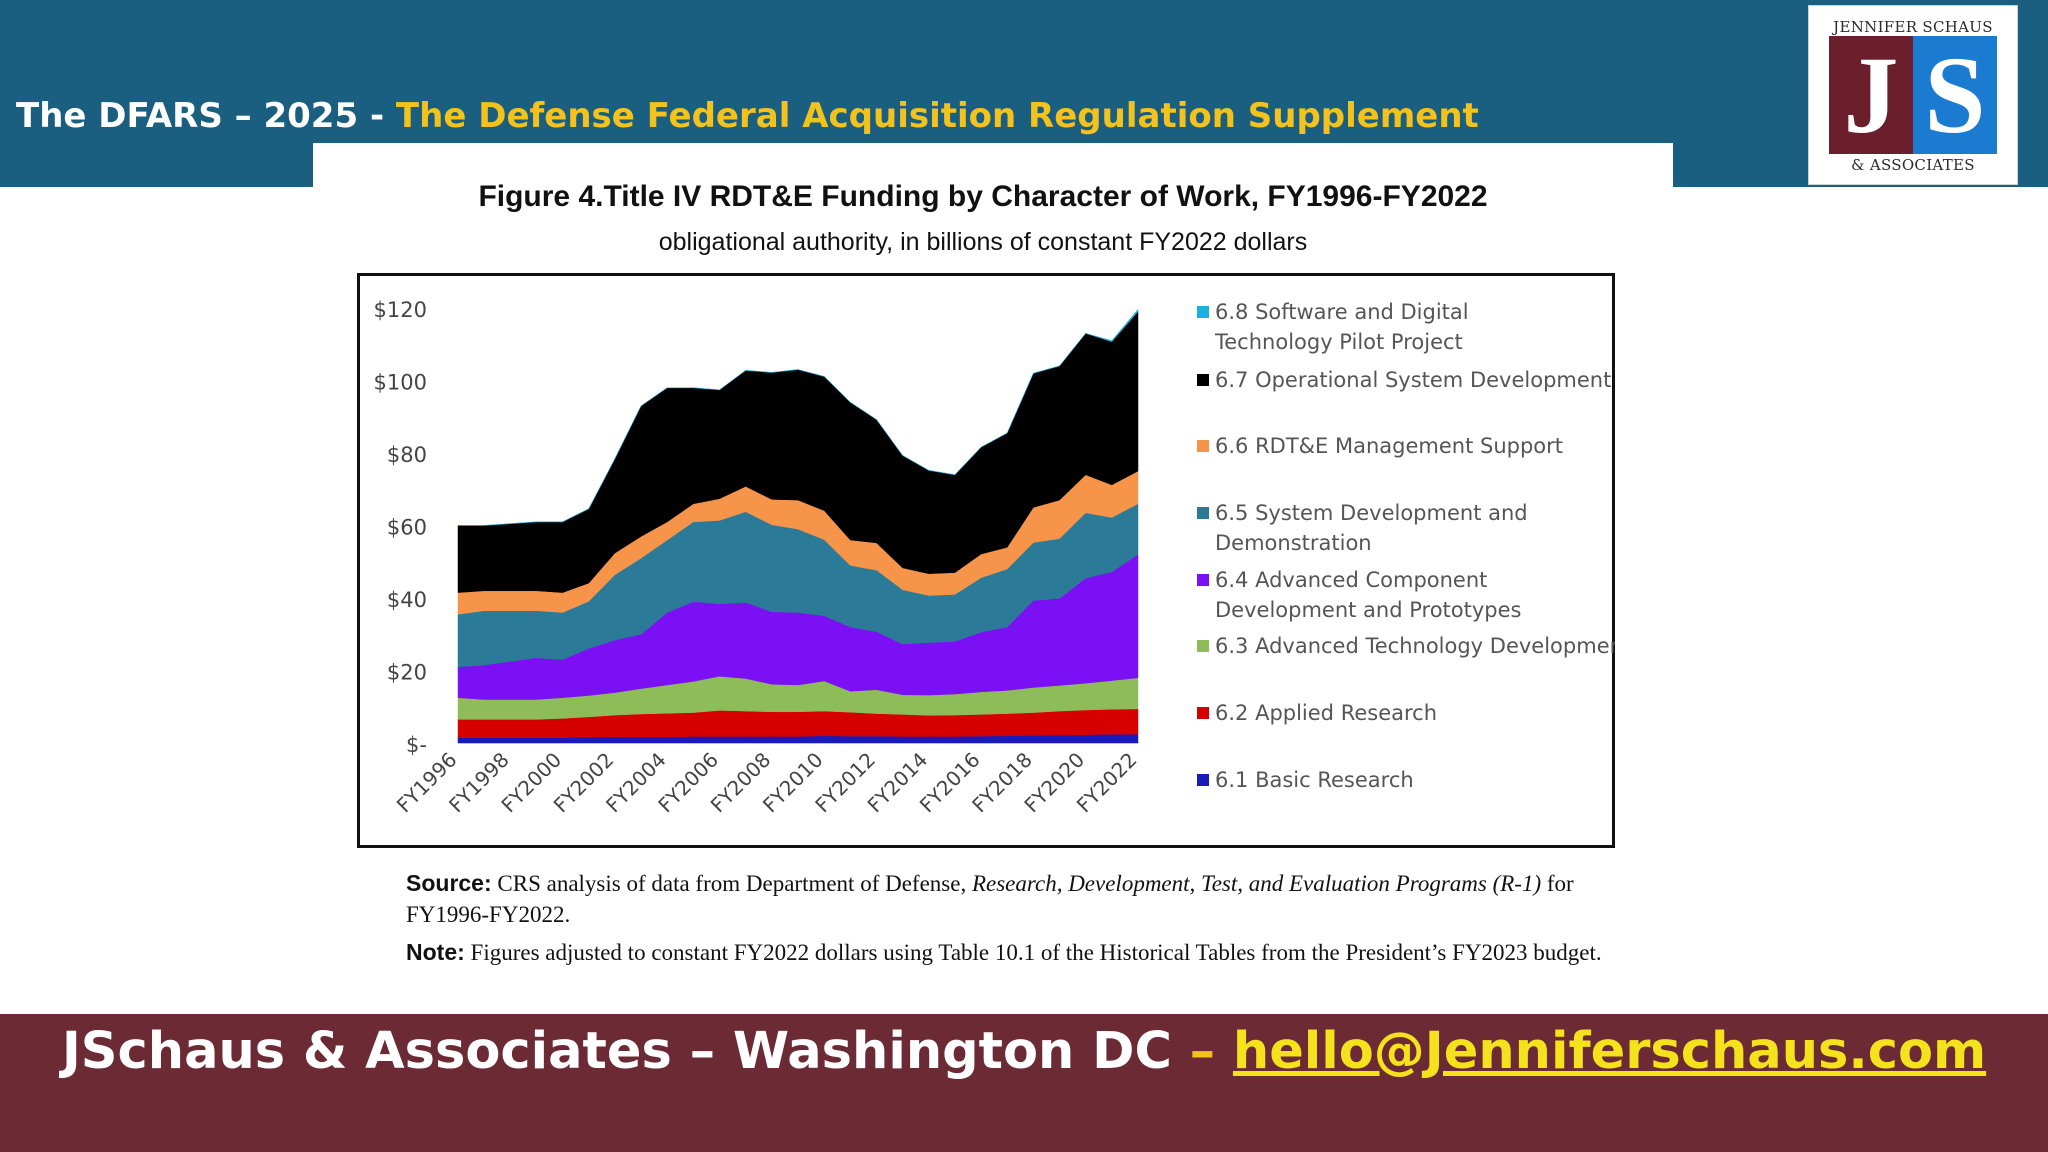 The image size is (2048, 1152). What do you see at coordinates (400, 383) in the screenshot?
I see `y-tick-label: $100` at bounding box center [400, 383].